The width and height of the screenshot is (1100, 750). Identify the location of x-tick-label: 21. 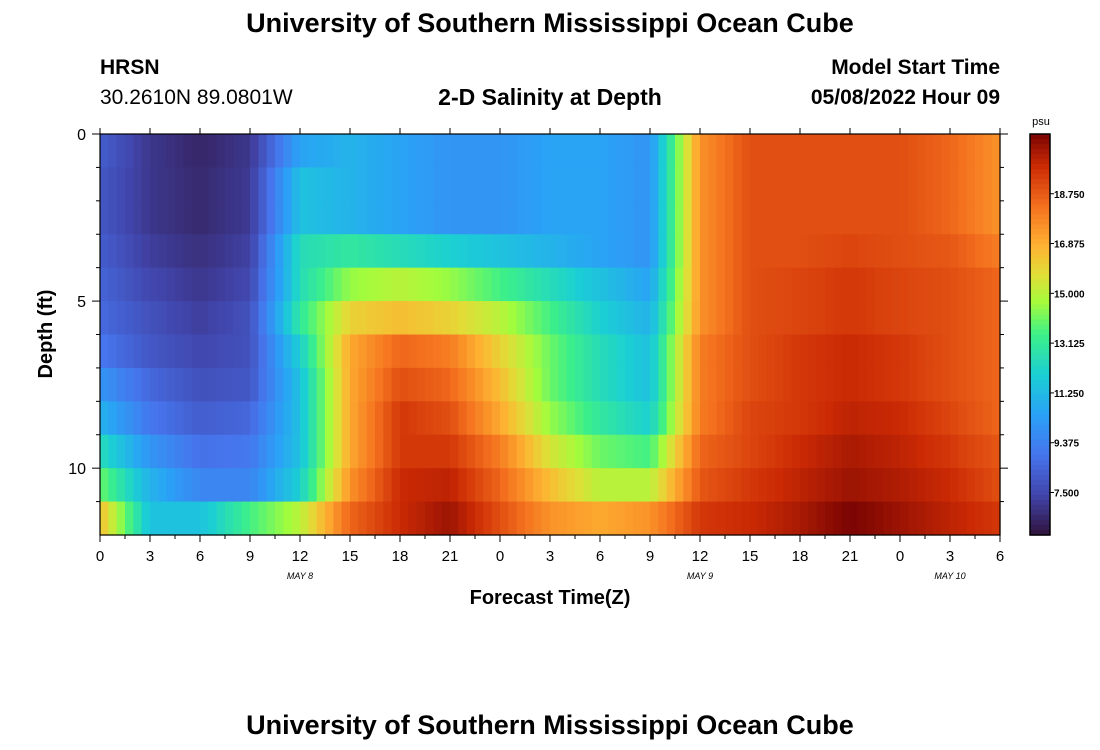
(850, 556).